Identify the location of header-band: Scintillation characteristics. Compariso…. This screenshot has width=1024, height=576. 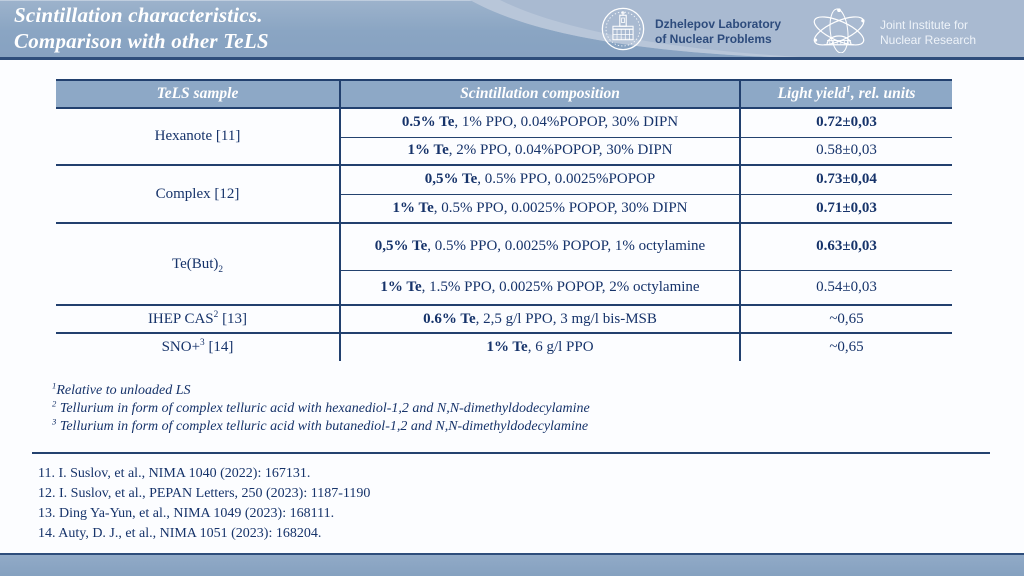
(512, 30).